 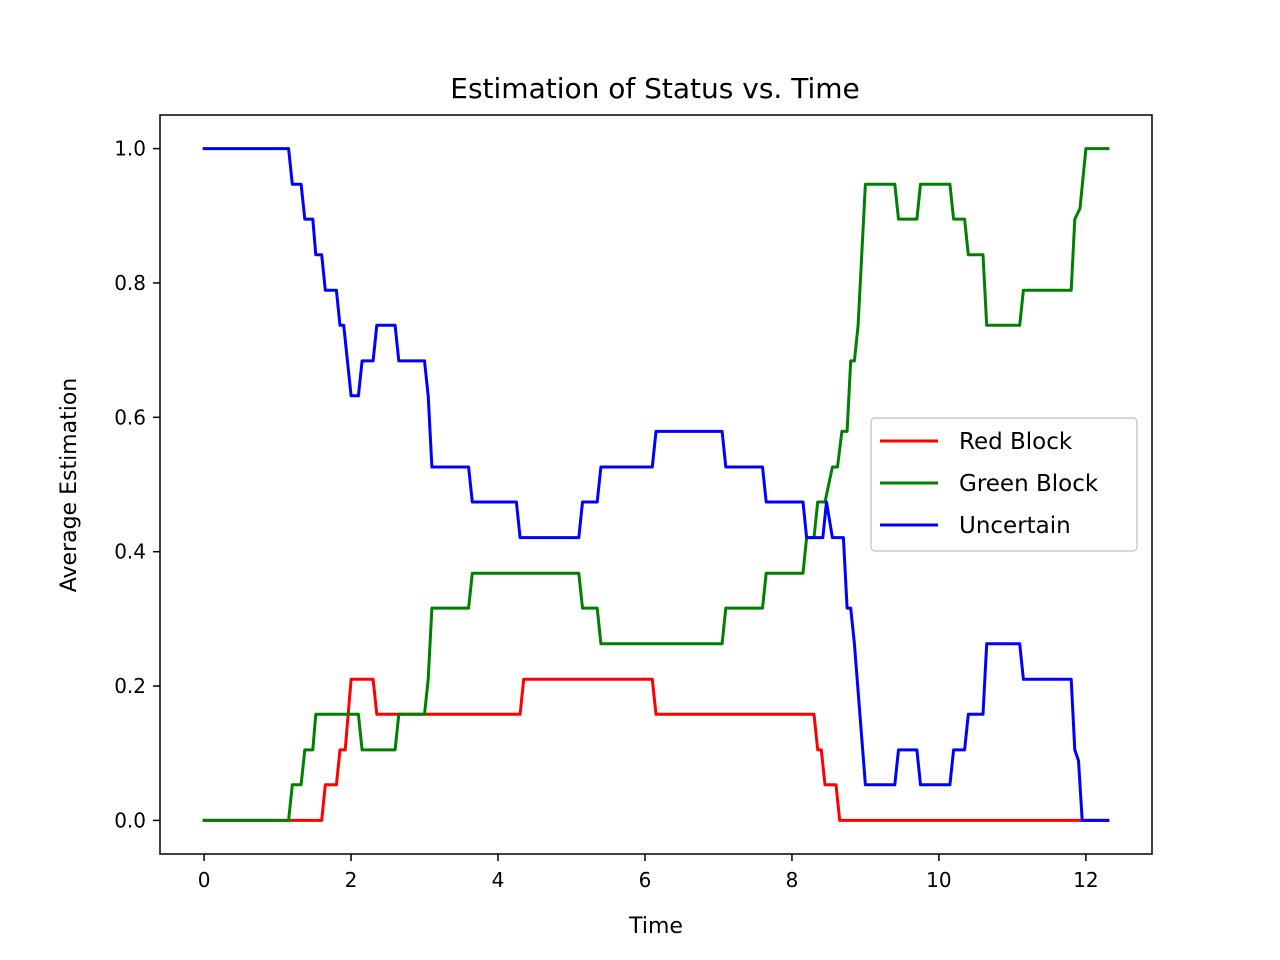 I want to click on x-tick-label: 4, so click(x=498, y=880).